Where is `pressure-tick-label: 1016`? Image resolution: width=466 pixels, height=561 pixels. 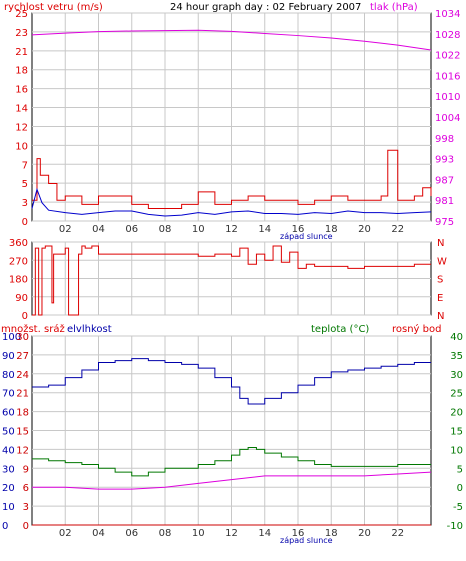
pressure-tick-label: 1016 is located at coordinates (447, 76).